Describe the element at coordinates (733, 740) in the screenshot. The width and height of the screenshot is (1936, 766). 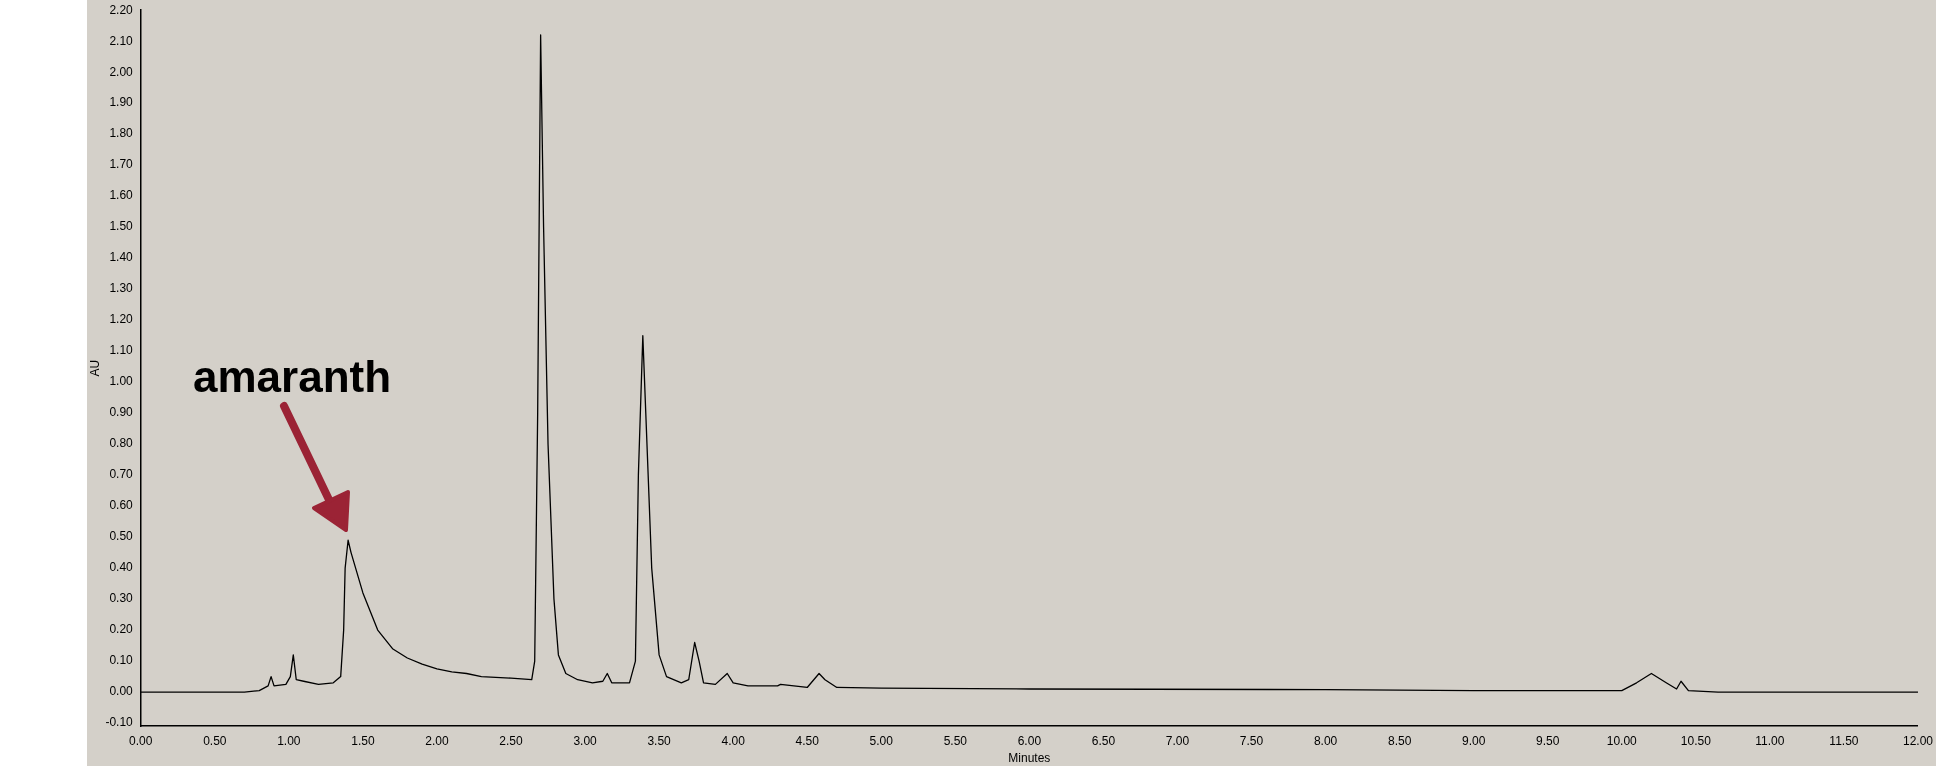
I see `x-tick-label: 4.00` at that location.